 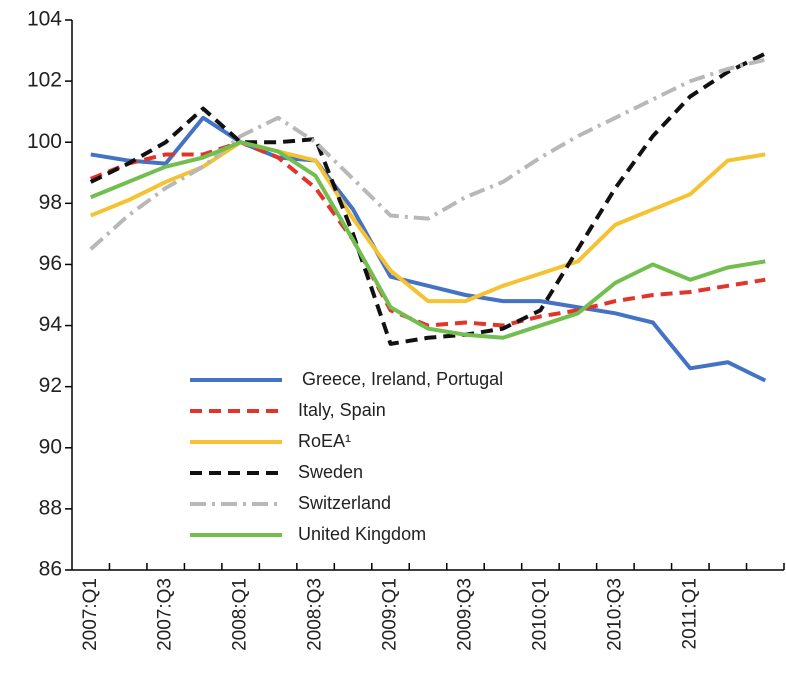 I want to click on x-tick-label: 2011:Q1, so click(x=689, y=613).